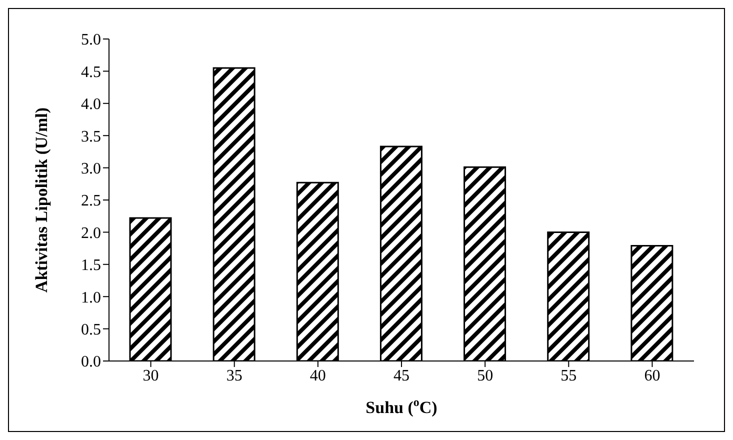  What do you see at coordinates (402, 406) in the screenshot?
I see `x-axis-title: Suhu ($^{o}$C)` at bounding box center [402, 406].